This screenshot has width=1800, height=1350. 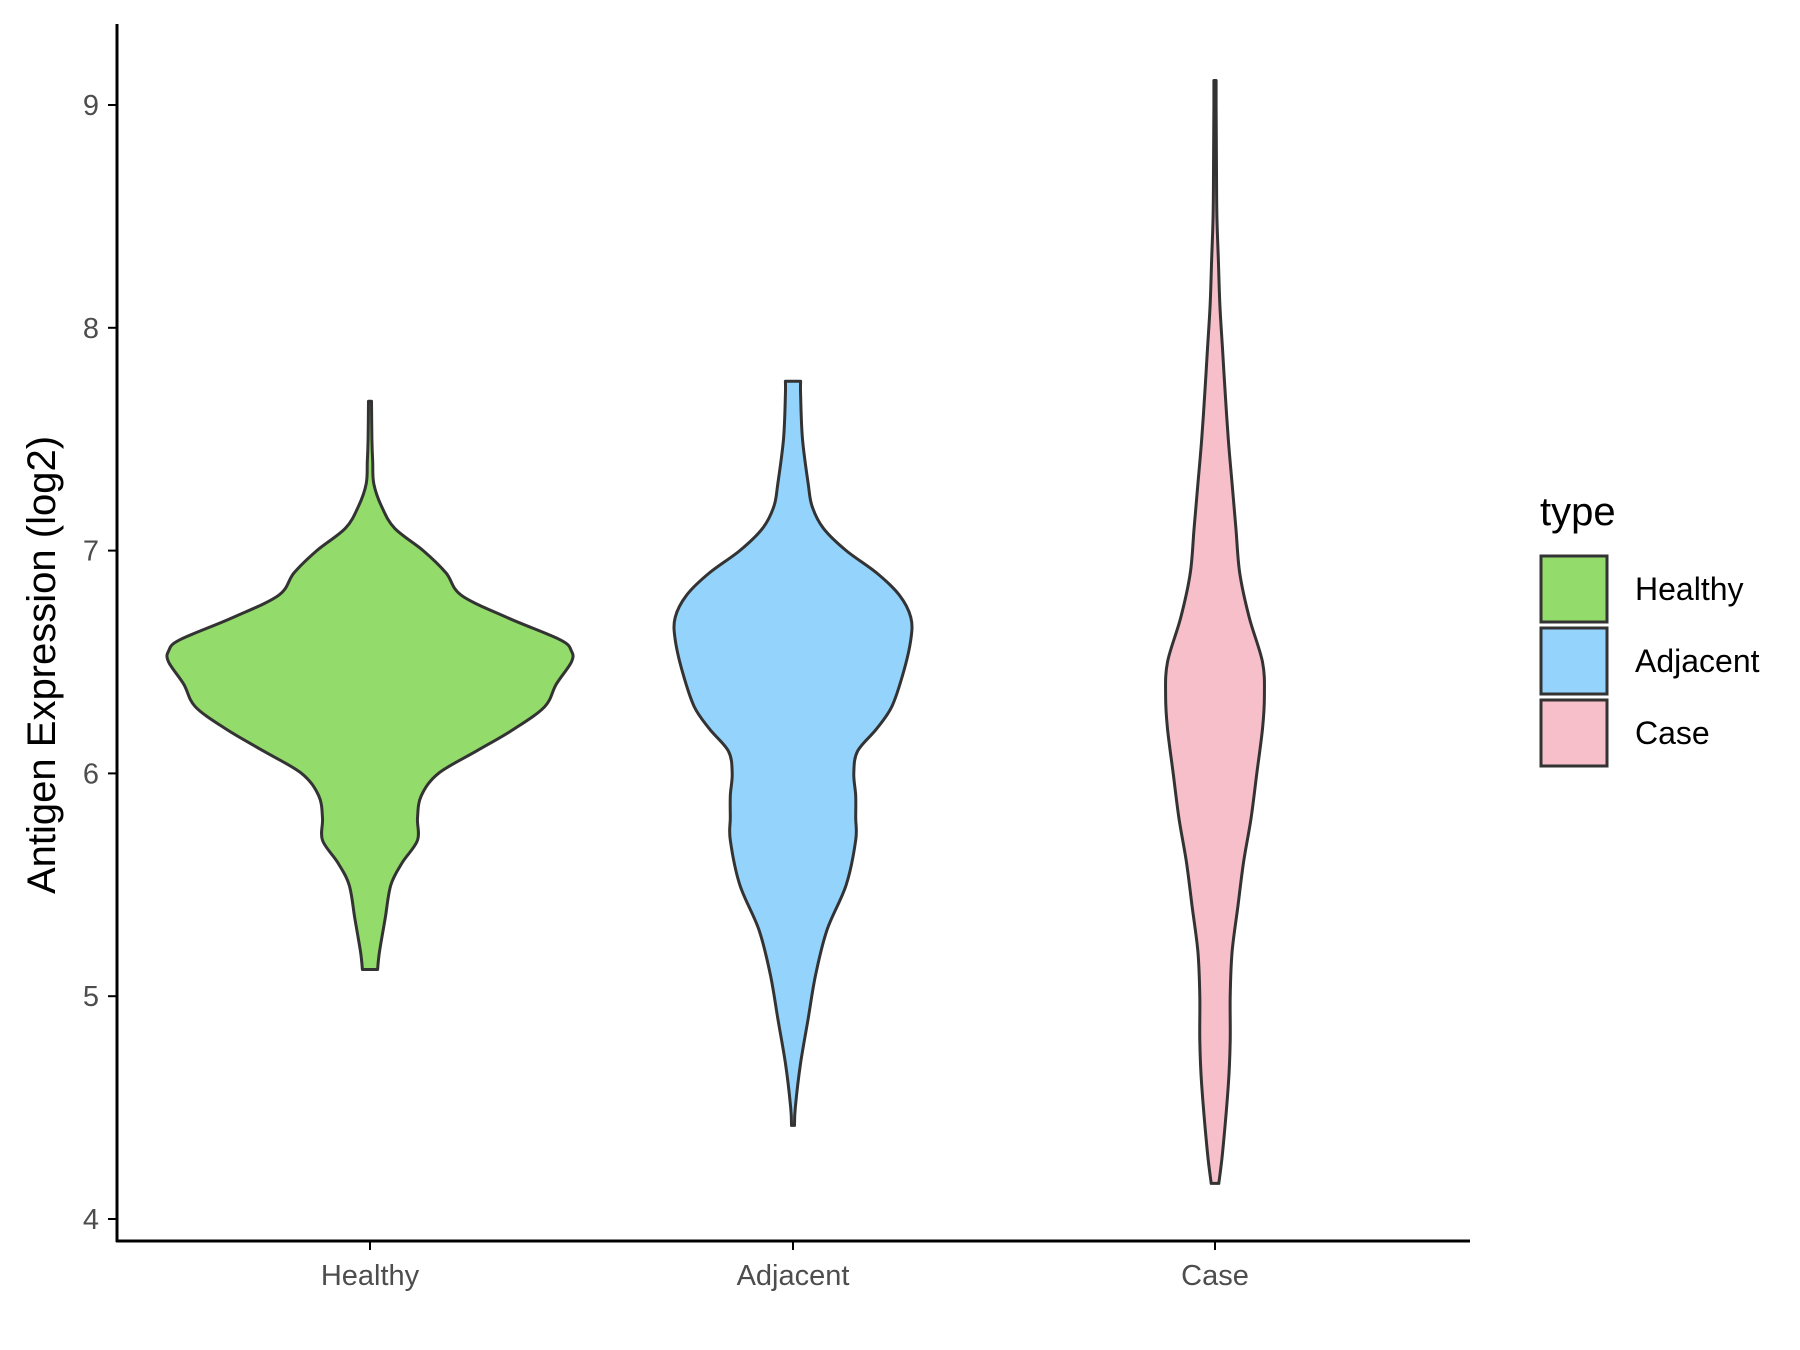 What do you see at coordinates (91, 997) in the screenshot?
I see `y-tick-label: 5` at bounding box center [91, 997].